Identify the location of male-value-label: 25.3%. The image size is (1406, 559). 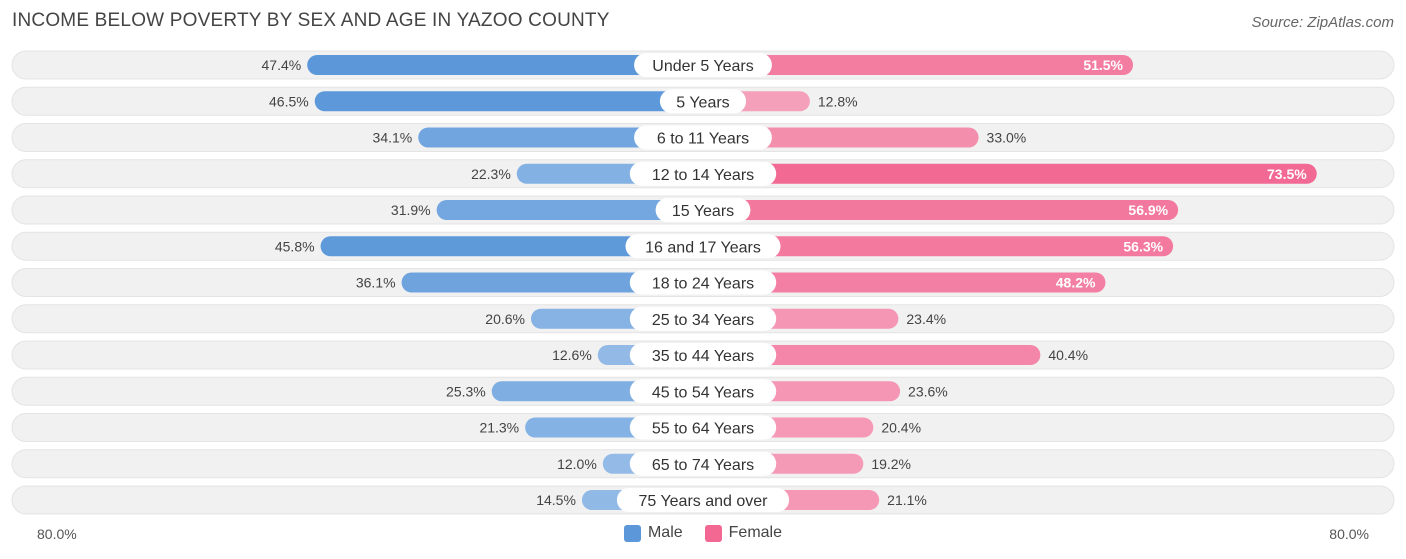
(466, 391).